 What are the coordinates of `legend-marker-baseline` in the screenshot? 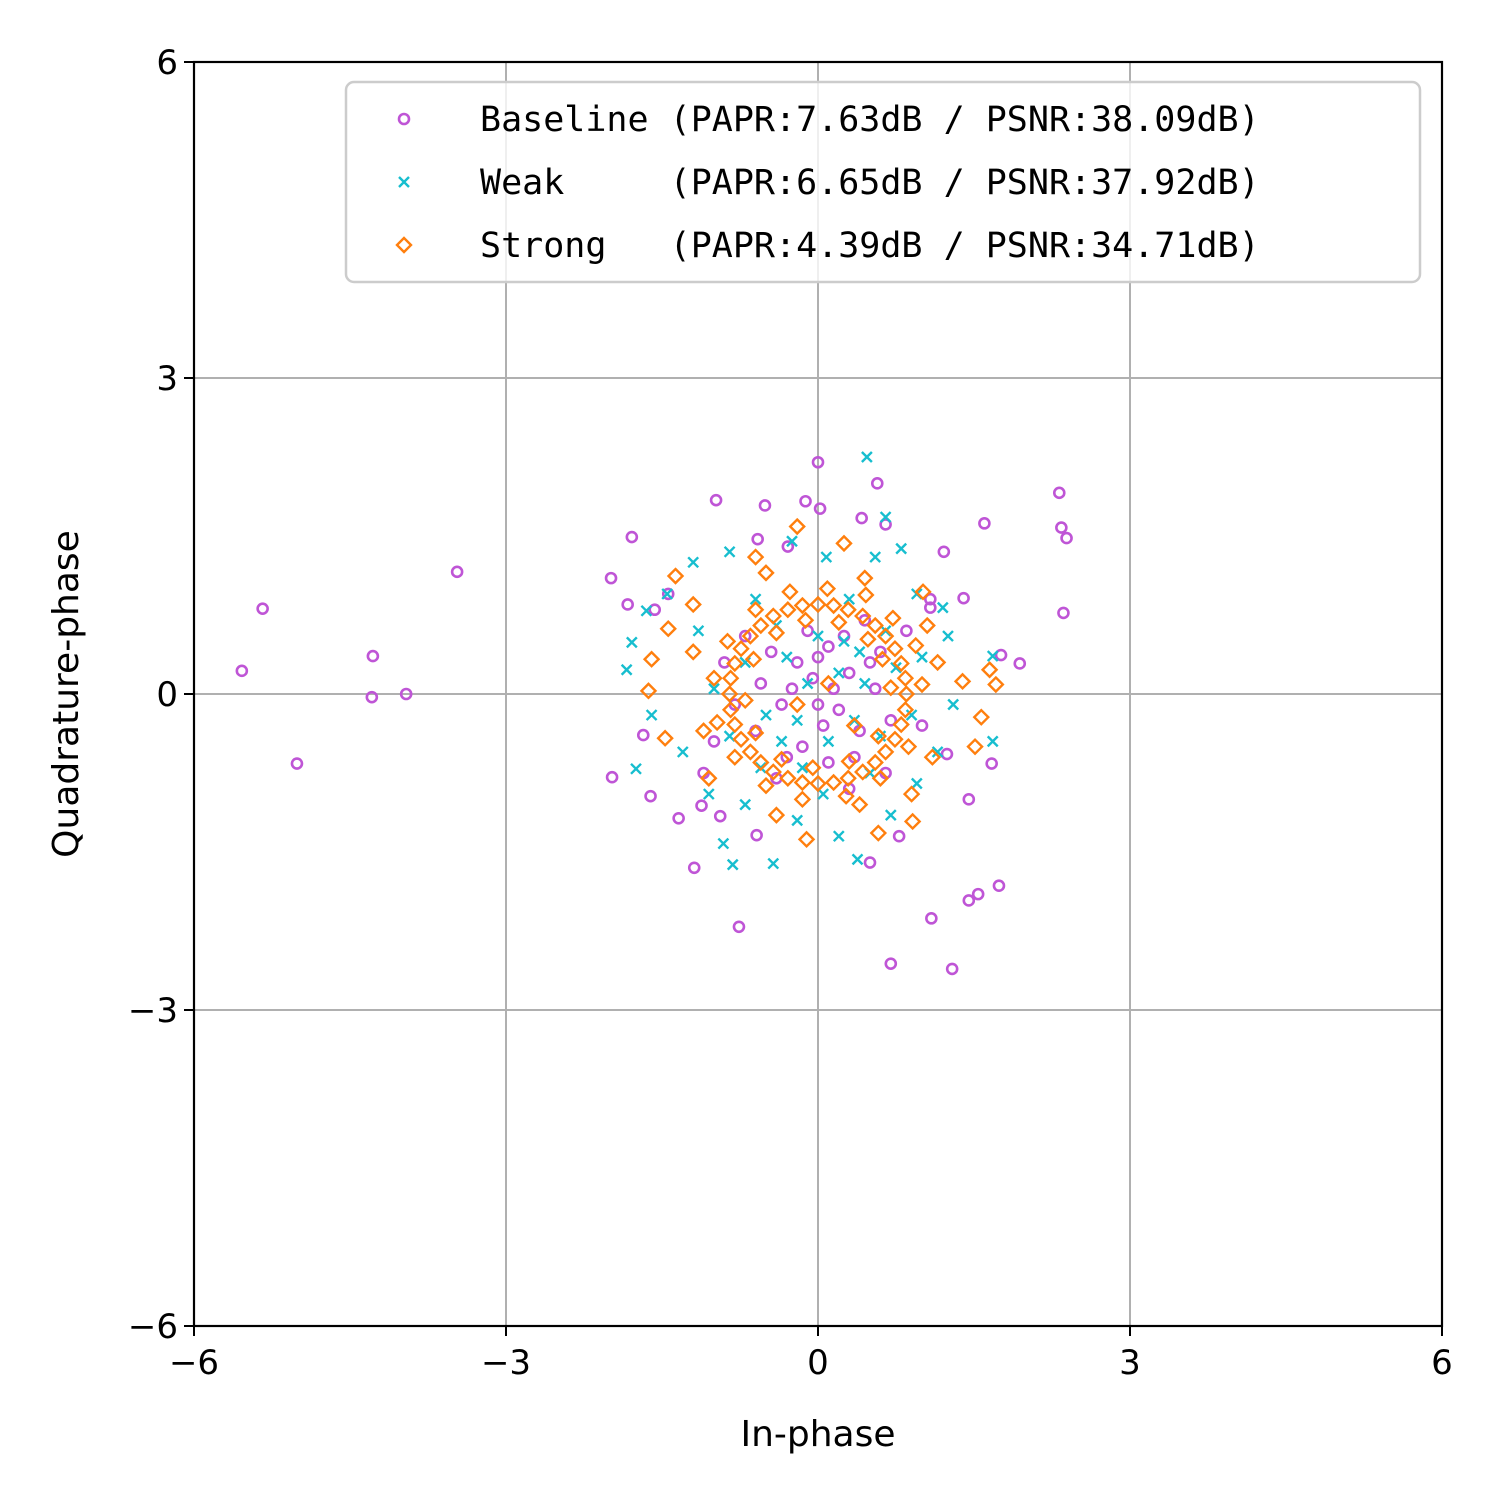 It's located at (404, 119).